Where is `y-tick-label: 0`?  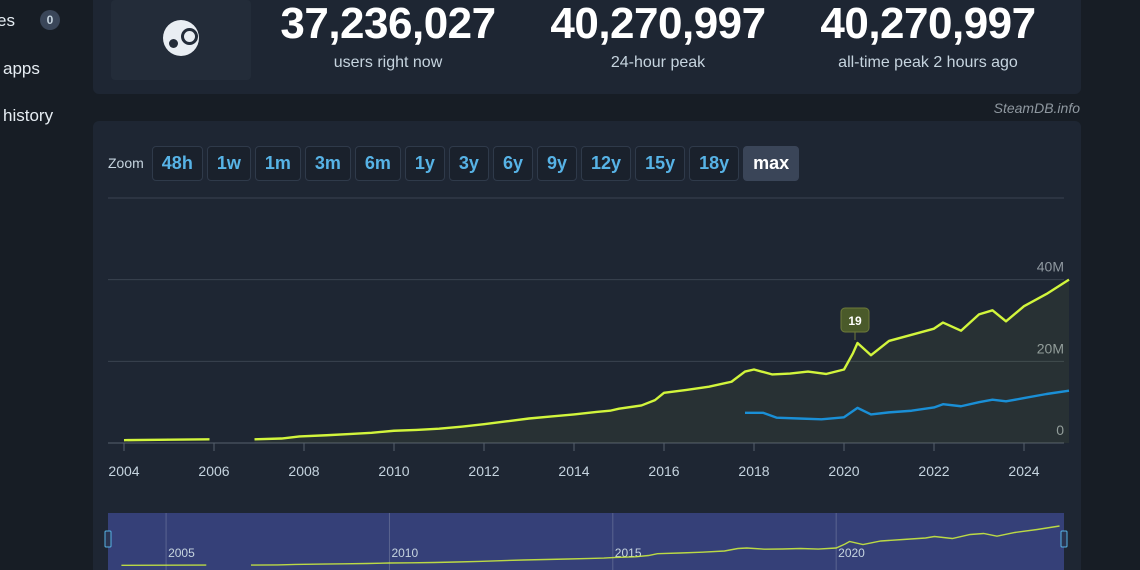
y-tick-label: 0 is located at coordinates (1060, 430).